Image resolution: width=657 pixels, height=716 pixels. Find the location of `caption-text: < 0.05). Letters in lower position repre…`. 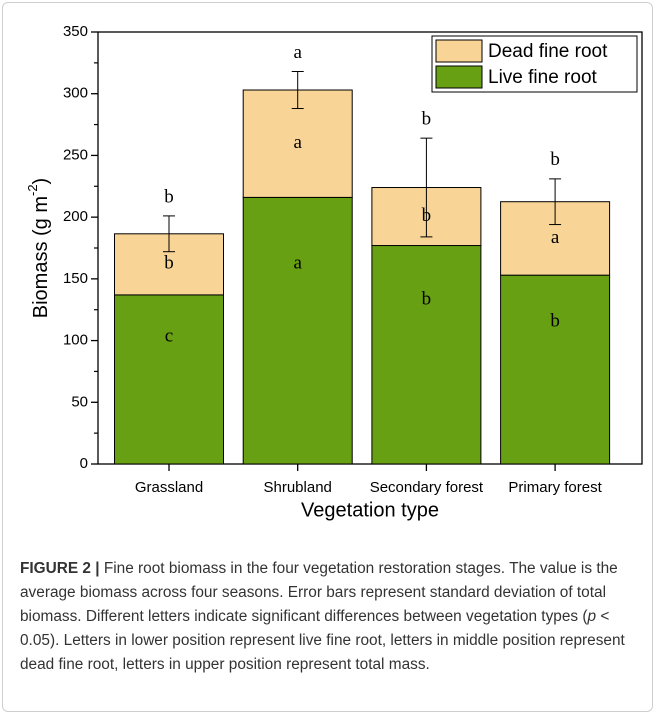

caption-text: < 0.05). Letters in lower position repre… is located at coordinates (322, 640).